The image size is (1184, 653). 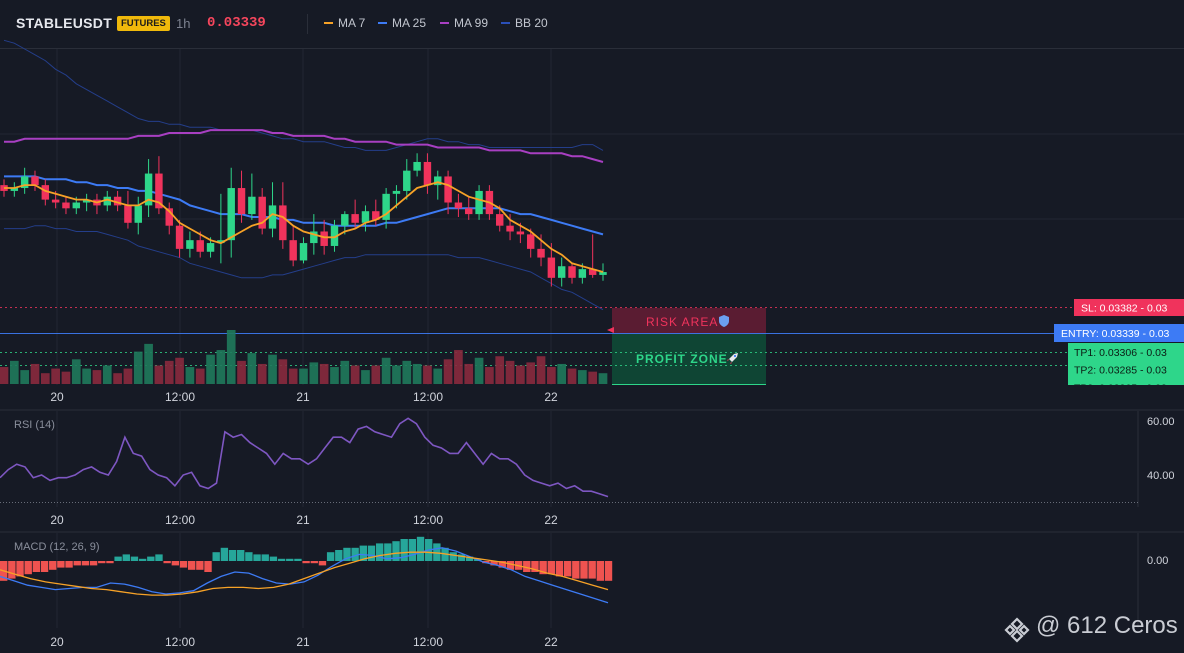 I want to click on x-axis-macd: 20 12:00 21 12:00 22, so click(x=304, y=642).